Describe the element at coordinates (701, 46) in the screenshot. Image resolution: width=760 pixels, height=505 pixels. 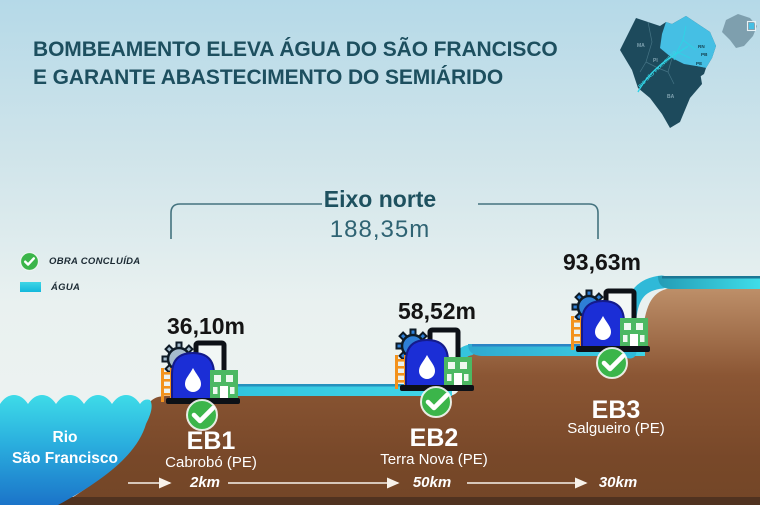
I see `map-label-rn: RN` at that location.